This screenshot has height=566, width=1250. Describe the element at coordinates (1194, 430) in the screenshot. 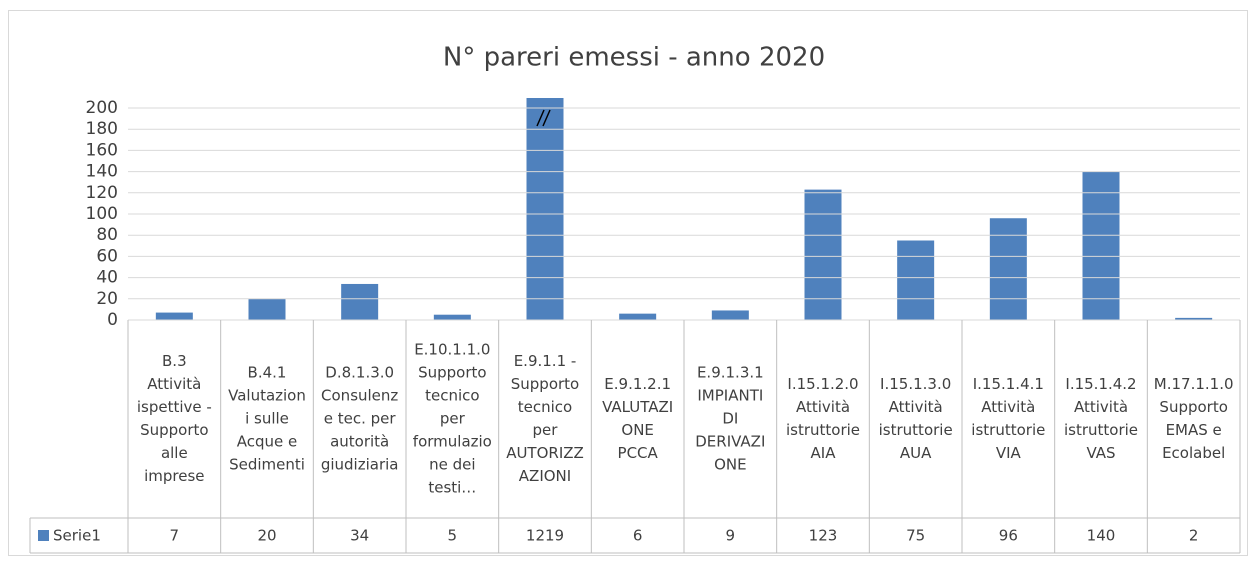

I see `x-tick-label: EMAS e` at that location.